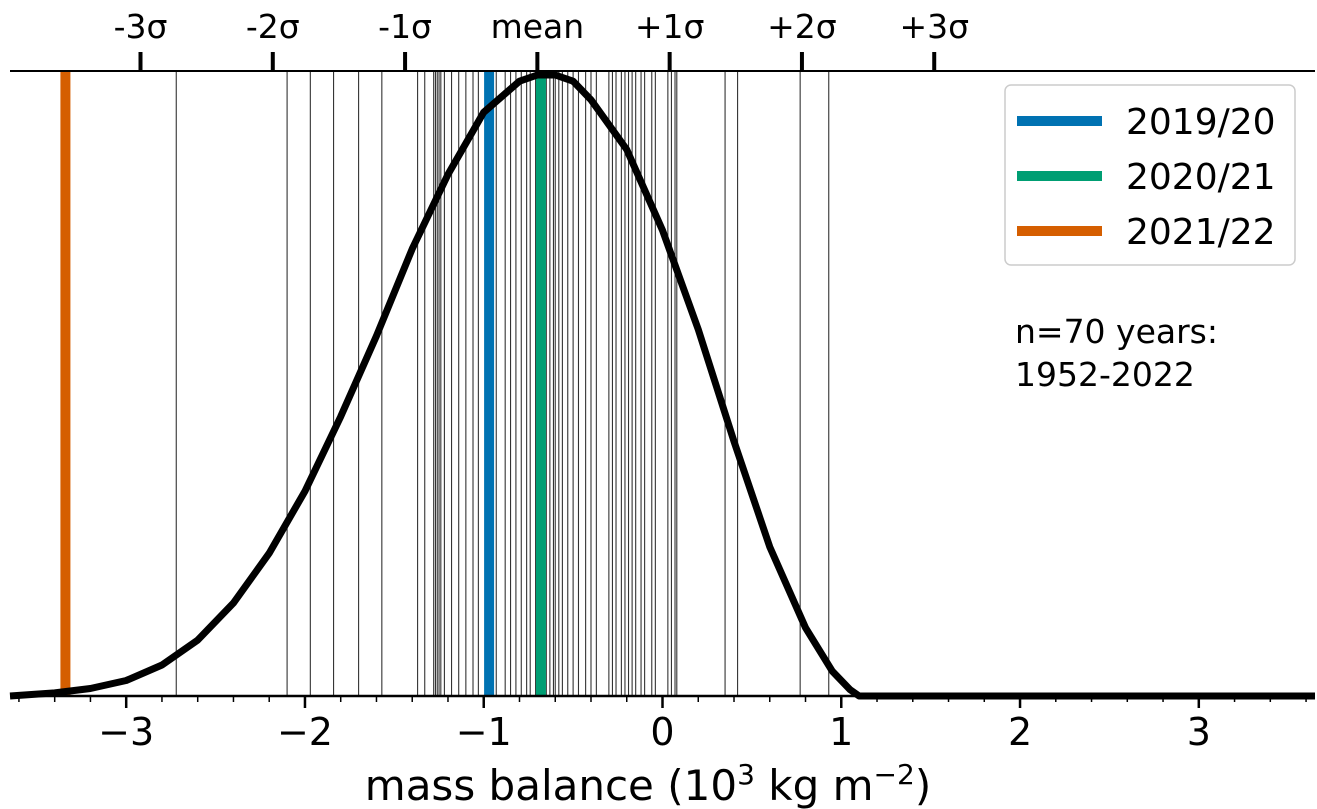 This screenshot has height=809, width=1317. What do you see at coordinates (802, 26) in the screenshot?
I see `sigma-tick-label: +2σ` at bounding box center [802, 26].